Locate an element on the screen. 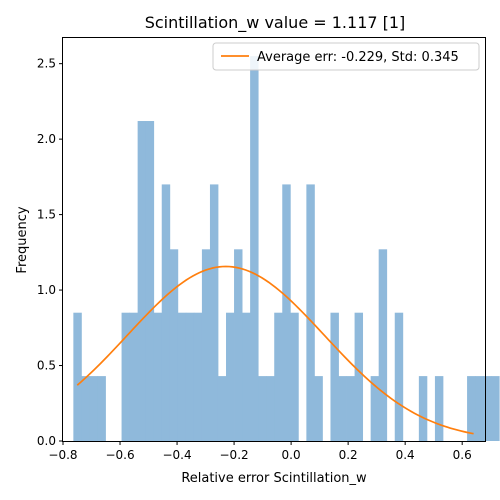 The image size is (500, 500). legend-box is located at coordinates (346, 56).